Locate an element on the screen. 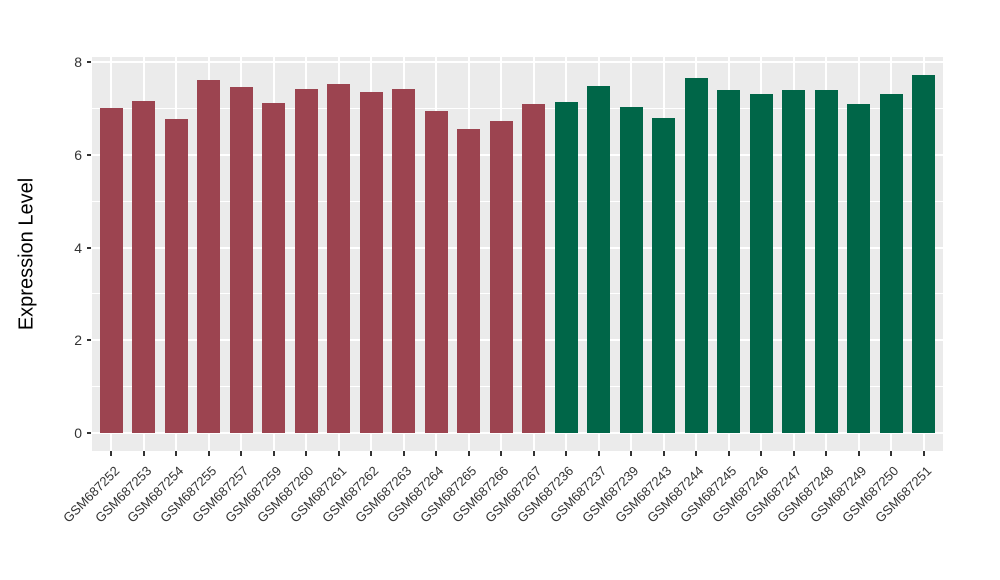 The image size is (1000, 580). bar-GSM687267 is located at coordinates (534, 268).